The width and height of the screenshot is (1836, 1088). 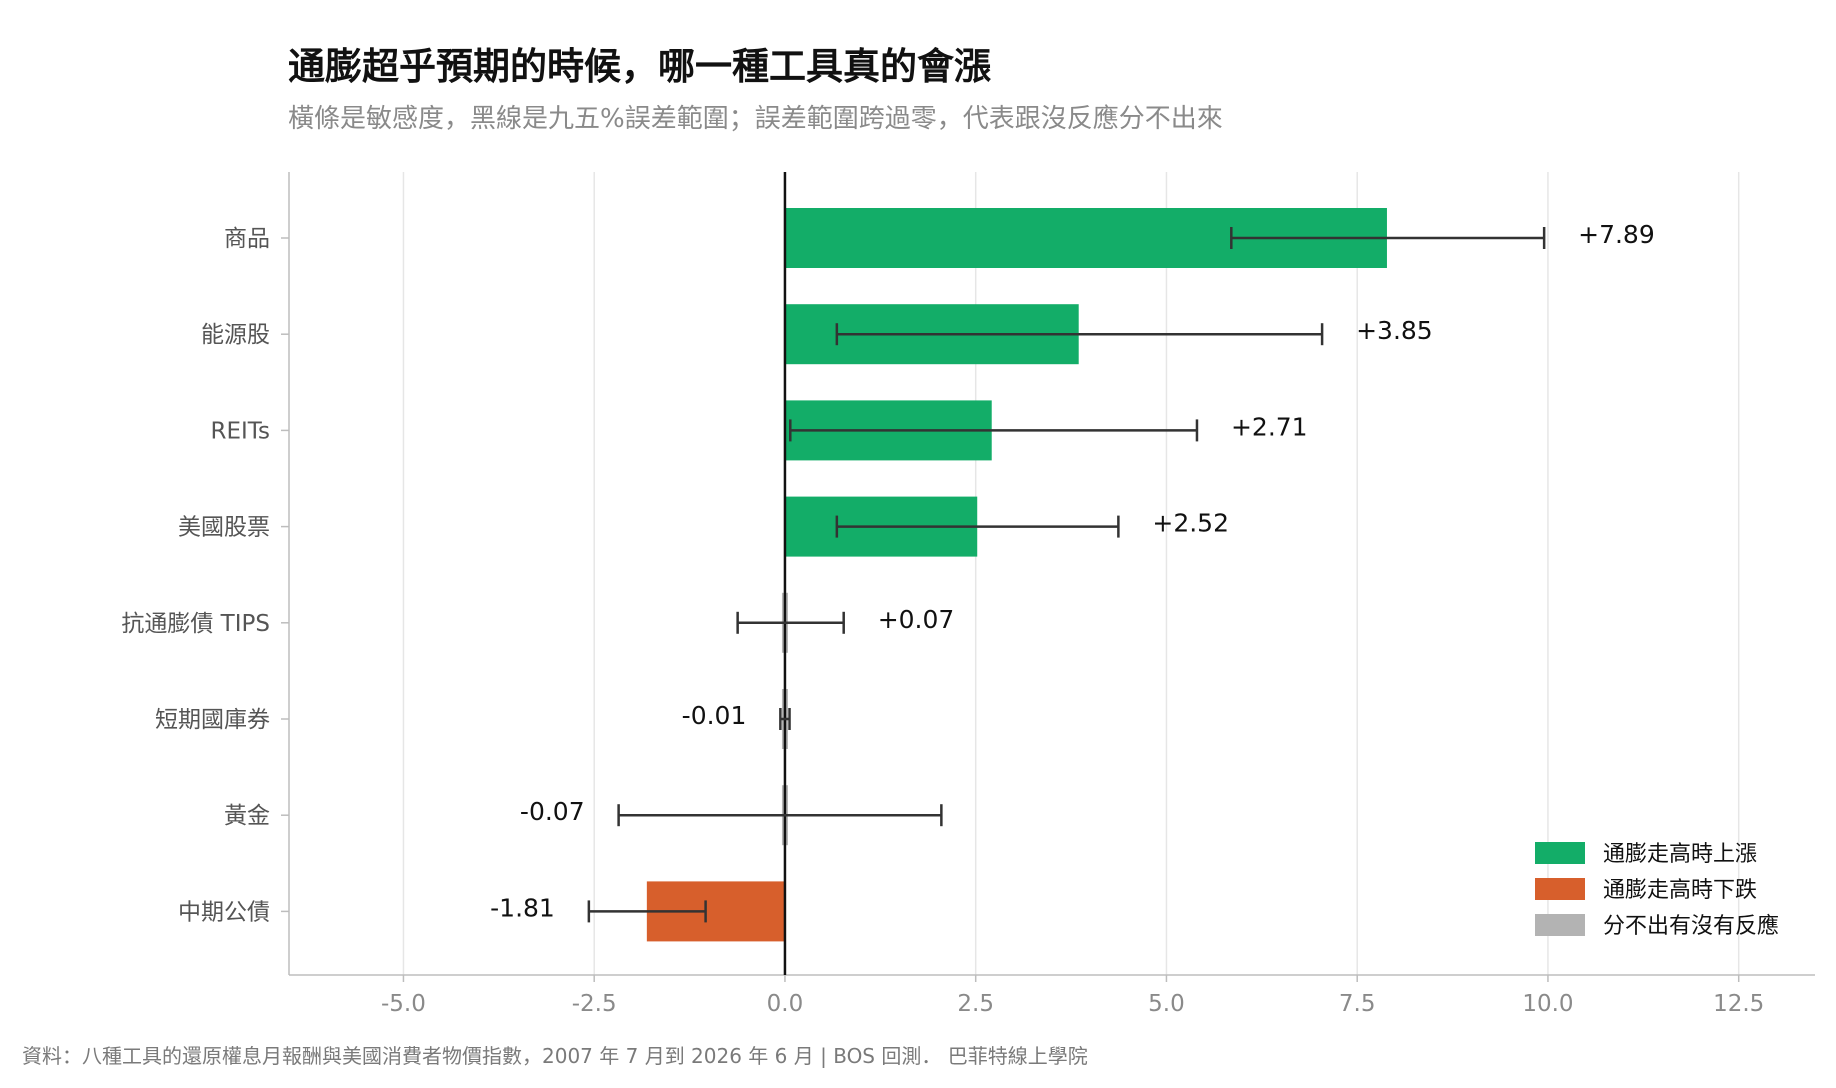 I want to click on value-label: +0.07, so click(x=916, y=619).